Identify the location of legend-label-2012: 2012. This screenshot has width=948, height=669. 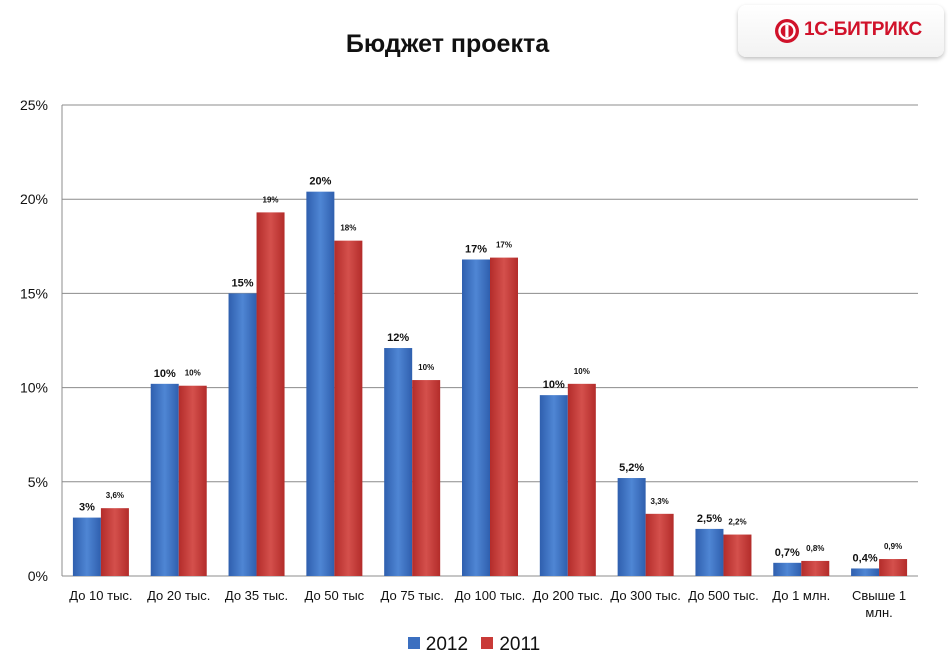
(447, 644).